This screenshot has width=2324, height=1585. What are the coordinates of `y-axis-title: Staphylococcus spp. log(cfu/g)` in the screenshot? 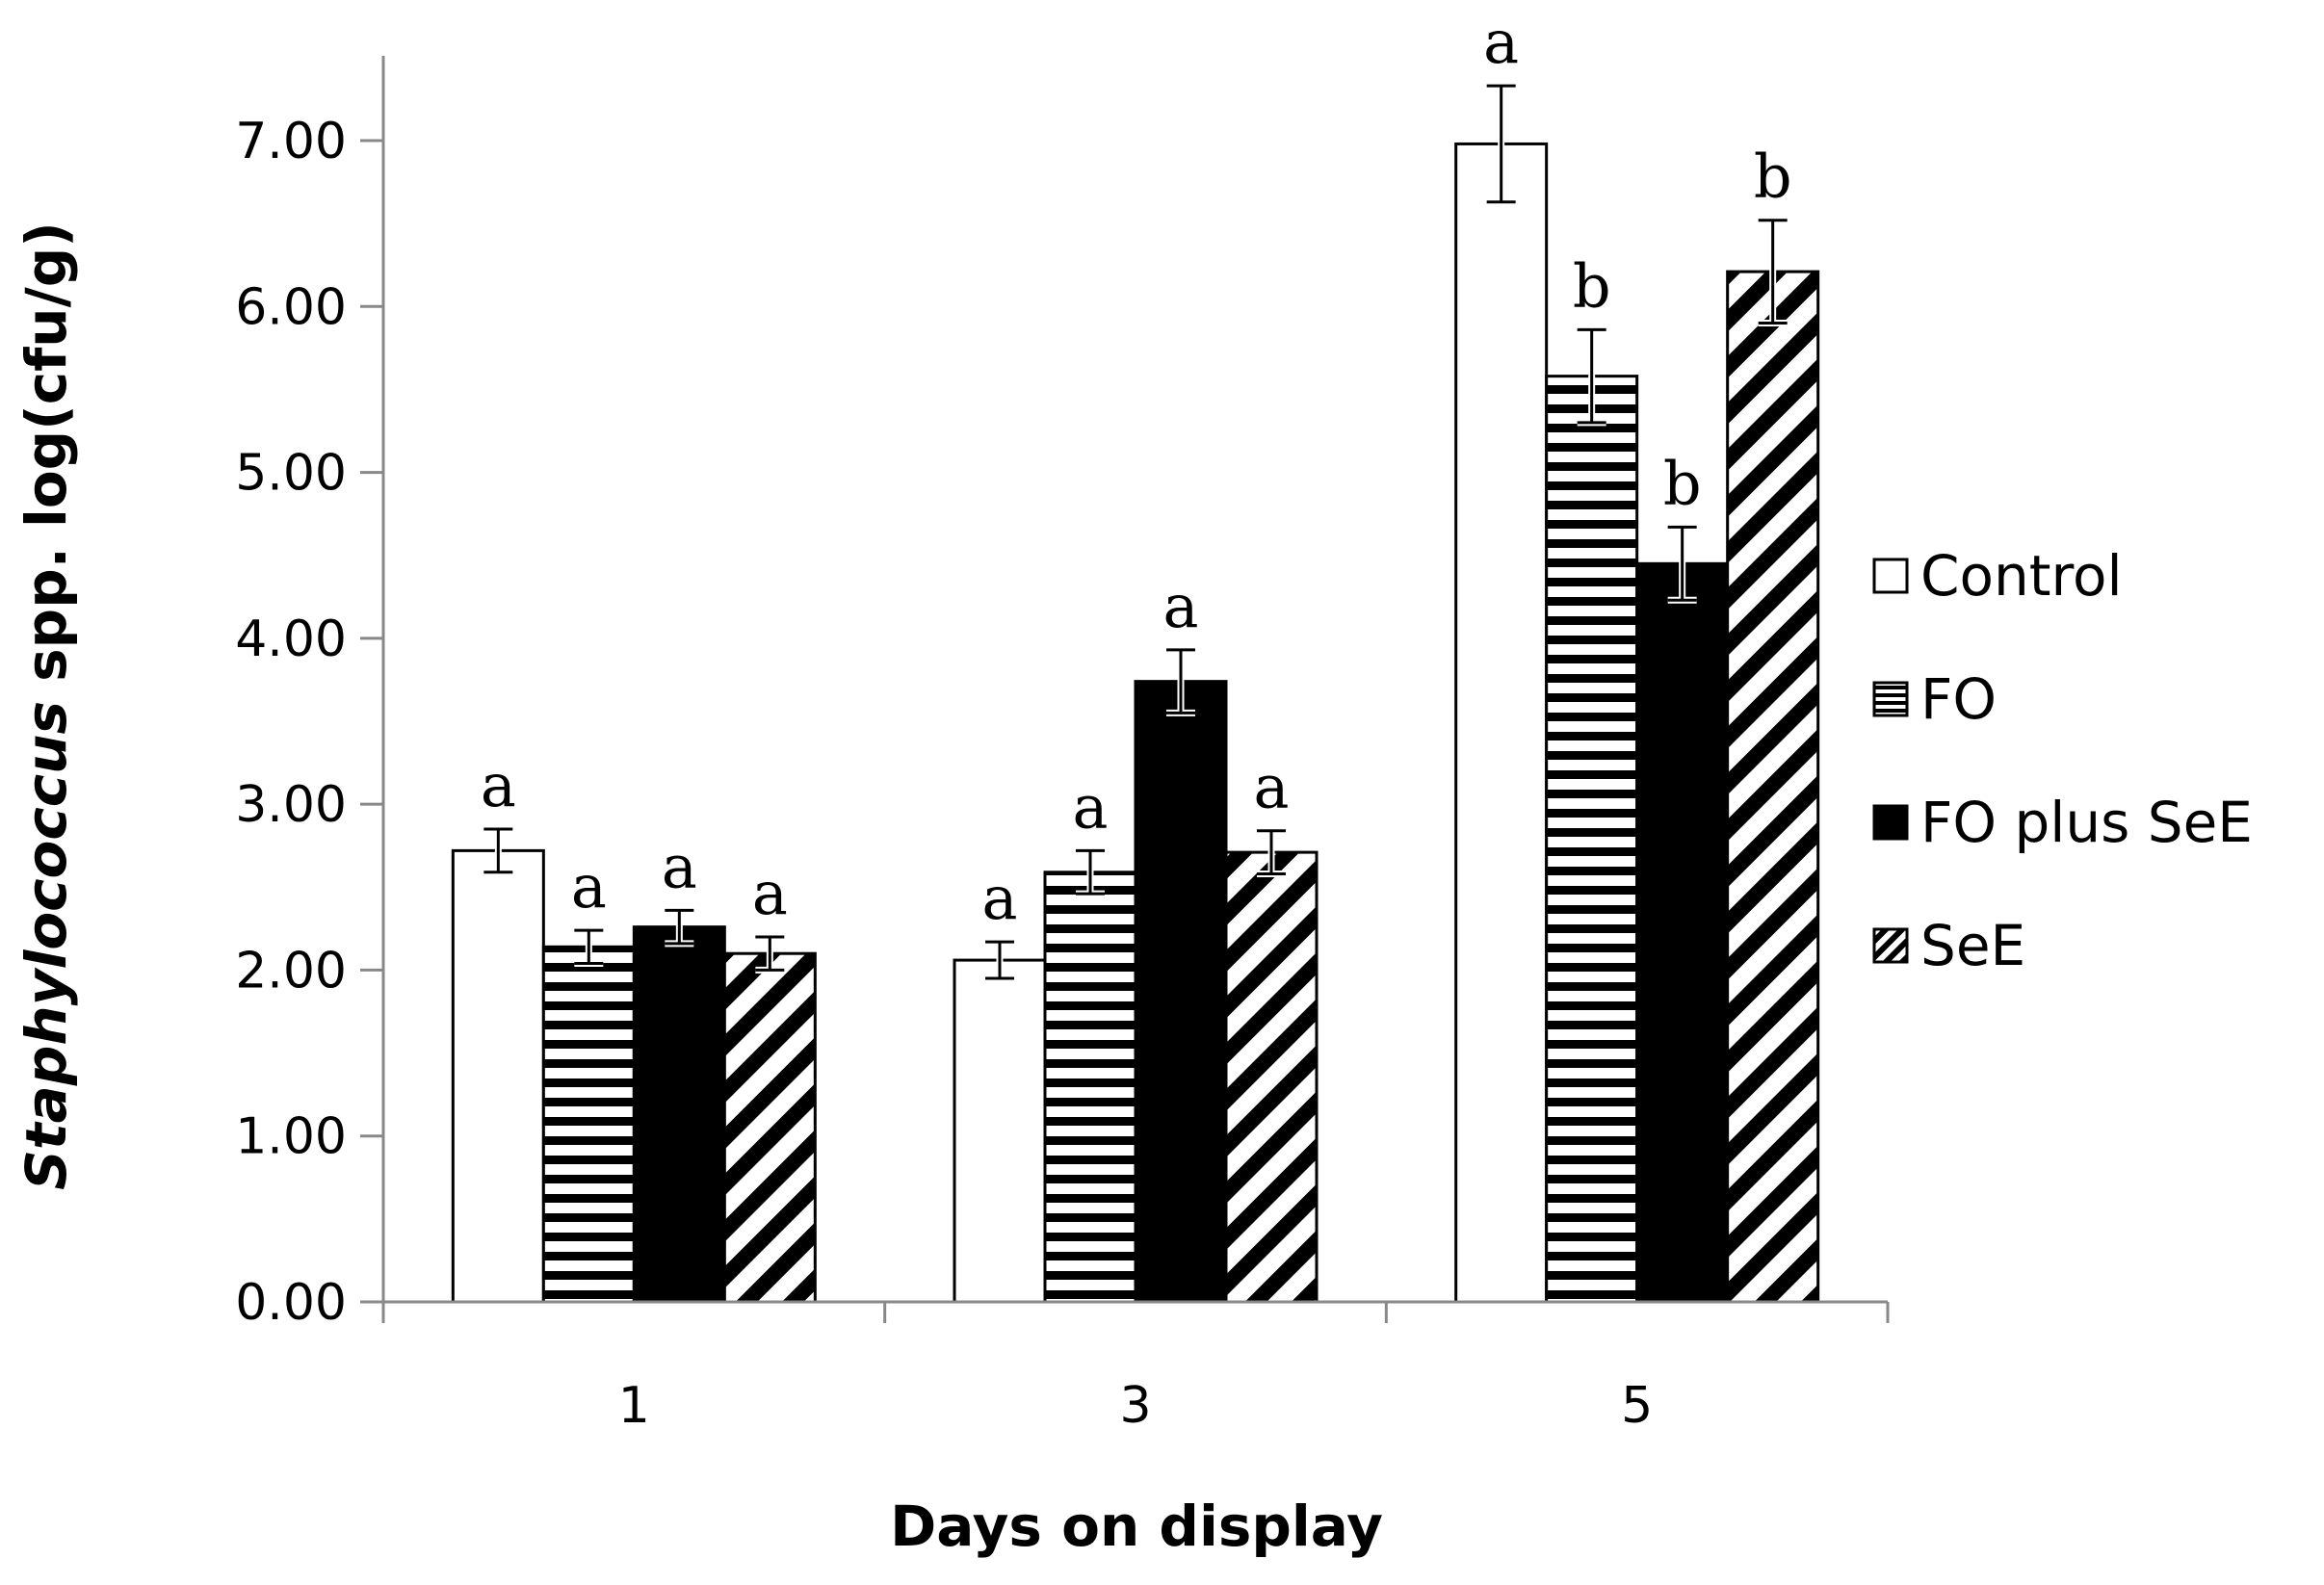 It's located at (46, 706).